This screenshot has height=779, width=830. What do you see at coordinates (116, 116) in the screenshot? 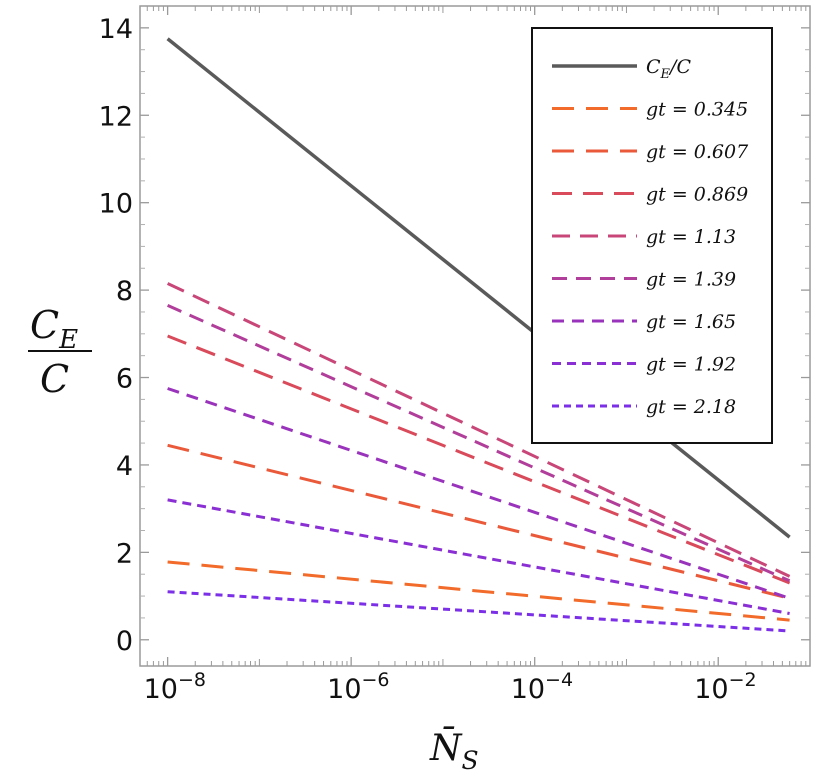
I see `y-tick-label: 12` at bounding box center [116, 116].